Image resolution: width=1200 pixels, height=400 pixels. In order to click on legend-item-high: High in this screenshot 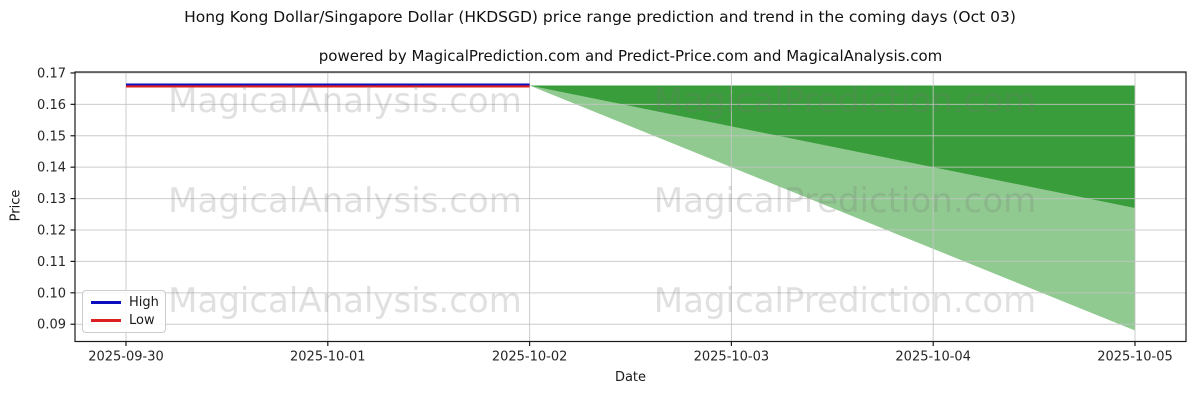, I will do `click(125, 302)`.